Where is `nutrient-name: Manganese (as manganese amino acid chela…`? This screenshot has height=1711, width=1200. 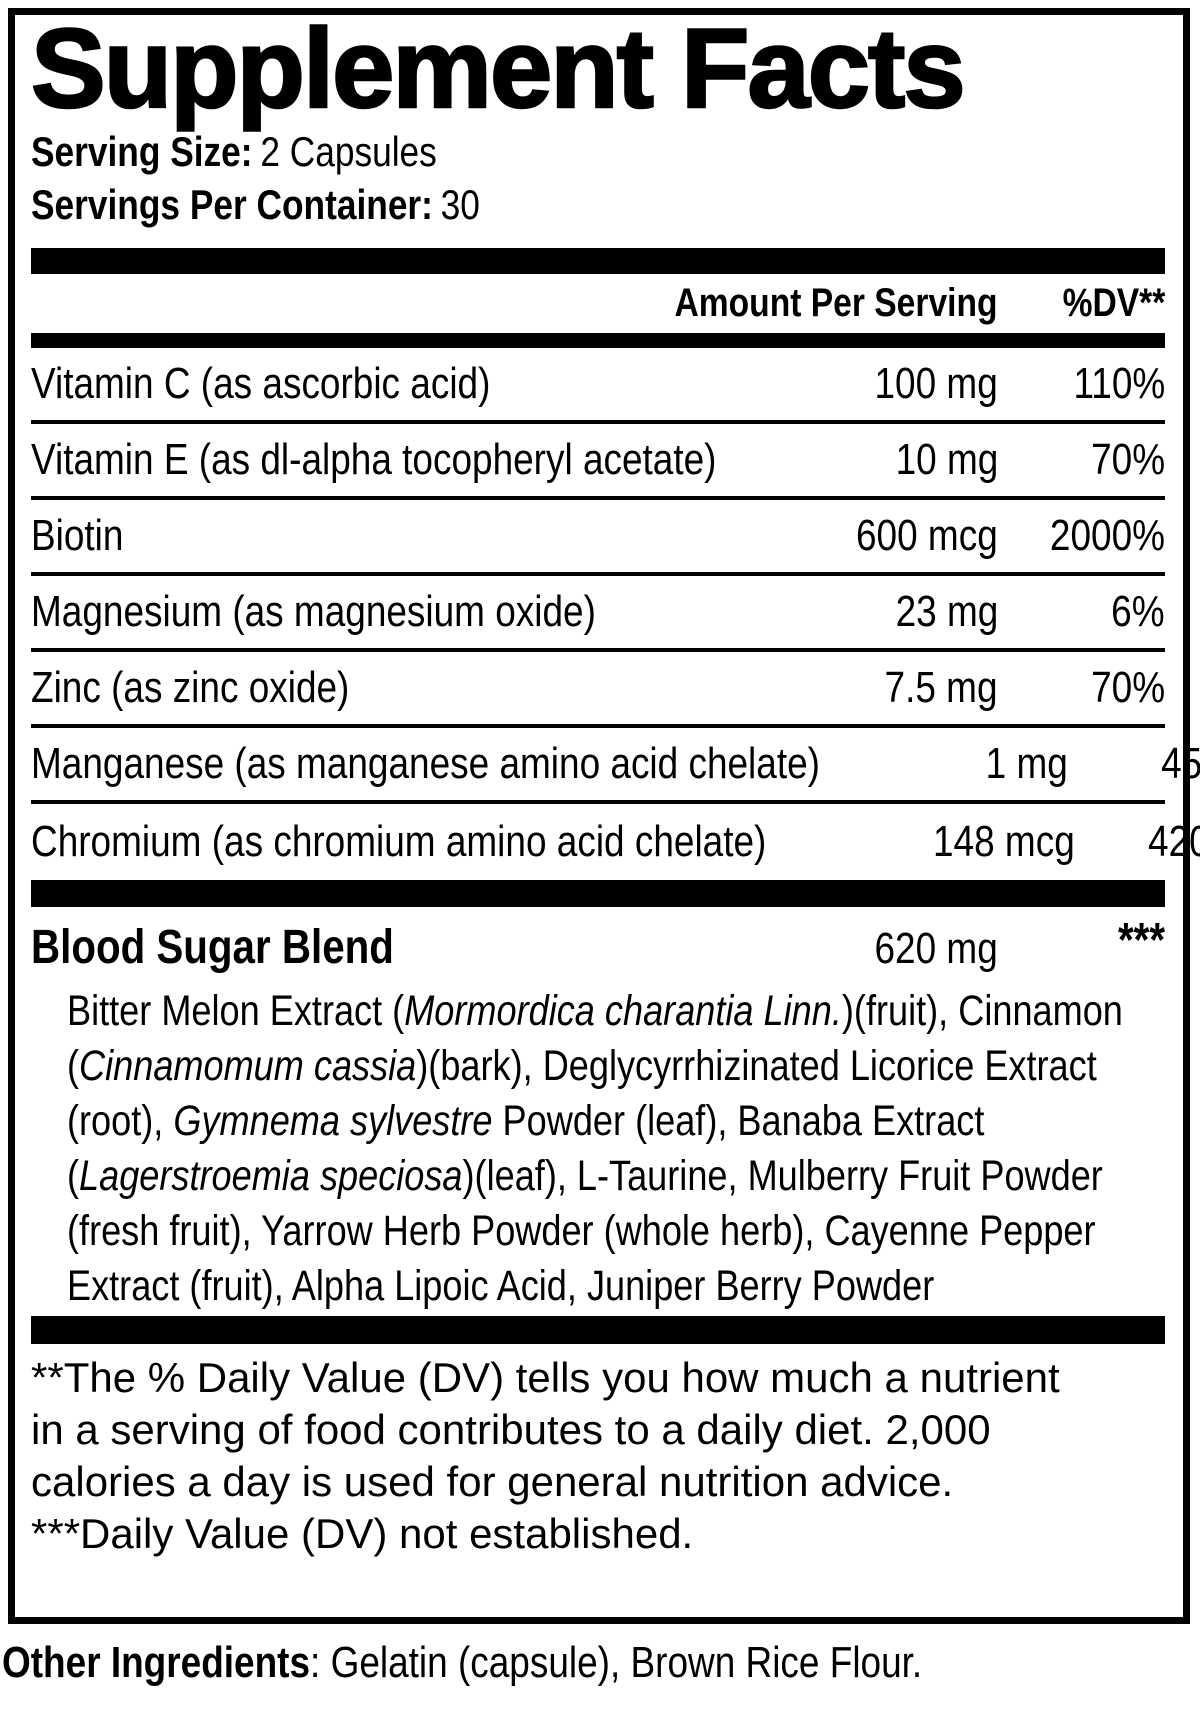 nutrient-name: Manganese (as manganese amino acid chela… is located at coordinates (425, 763).